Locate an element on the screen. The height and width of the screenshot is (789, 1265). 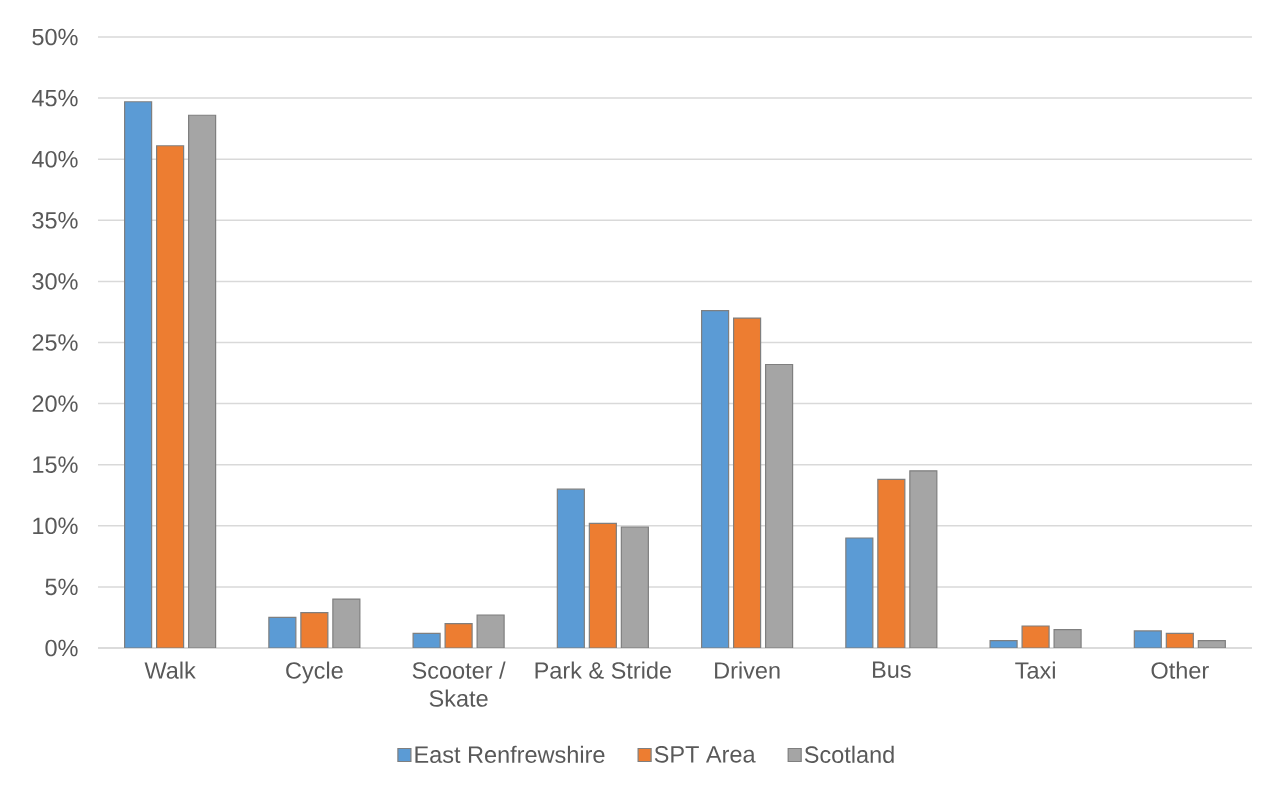
x-tick-label: Other is located at coordinates (1180, 670).